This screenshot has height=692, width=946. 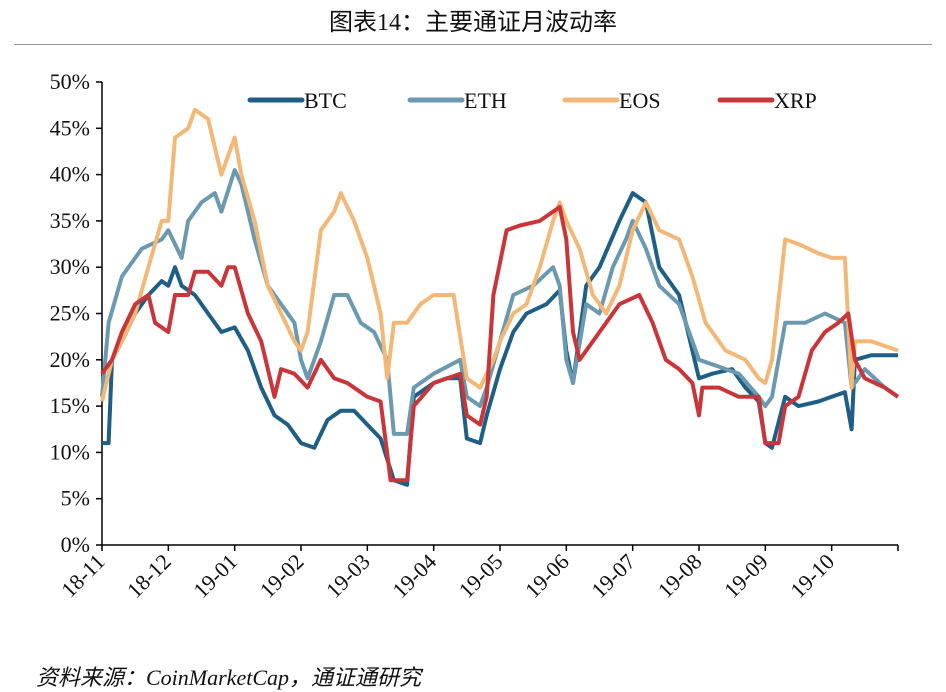 I want to click on x-tick-label: 19-10, so click(x=812, y=576).